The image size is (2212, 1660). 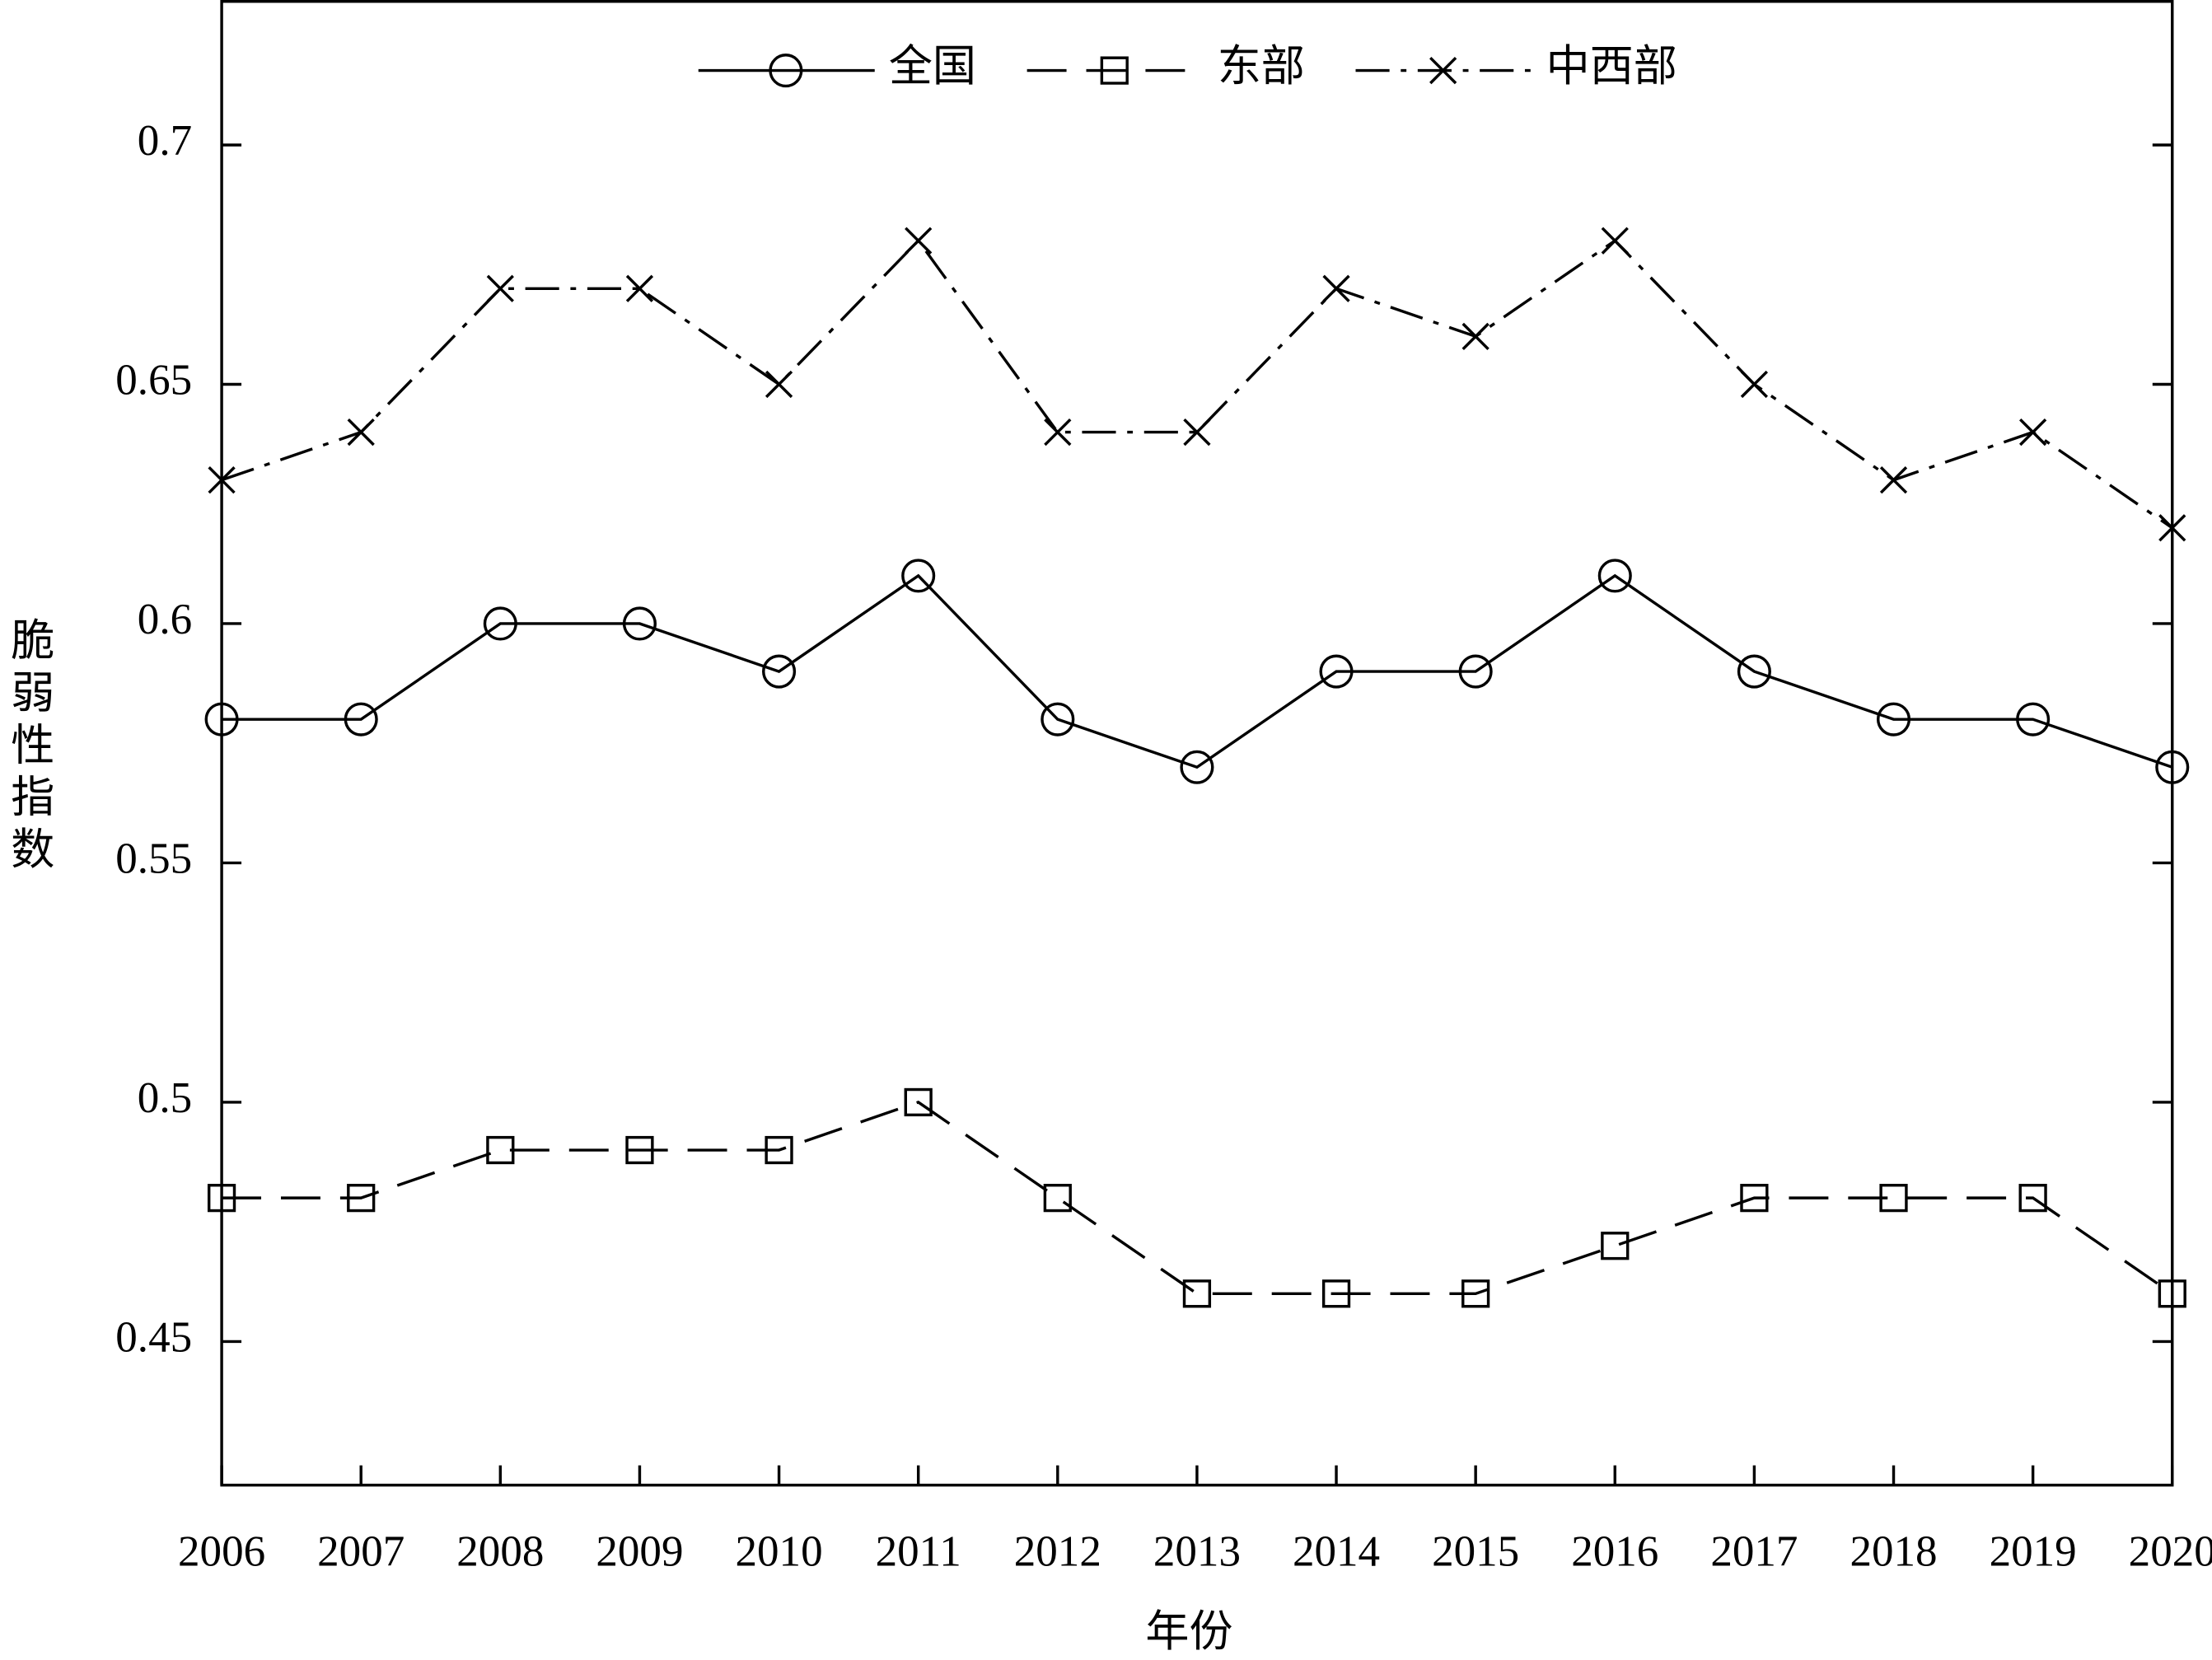 I want to click on y-tick-label: 0.65, so click(x=153, y=380).